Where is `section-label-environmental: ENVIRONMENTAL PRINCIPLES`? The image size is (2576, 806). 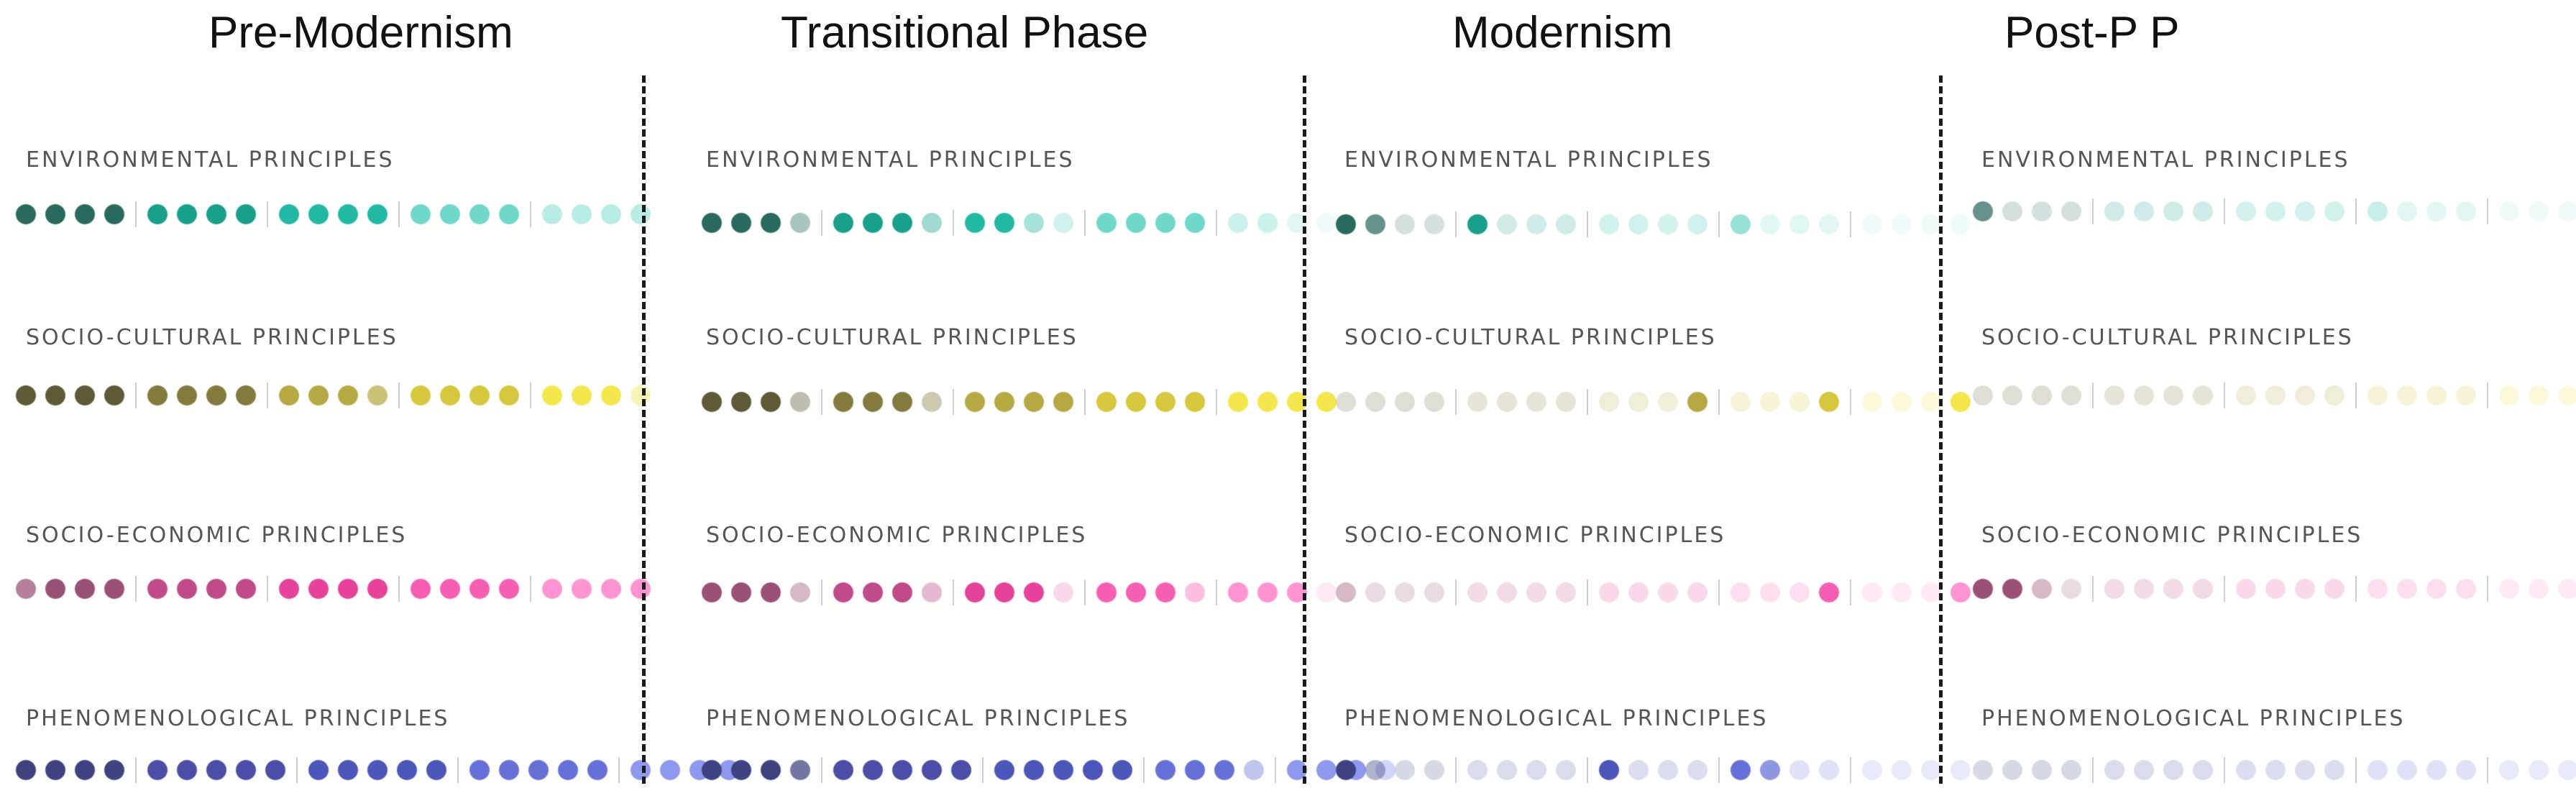
section-label-environmental: ENVIRONMENTAL PRINCIPLES is located at coordinates (890, 160).